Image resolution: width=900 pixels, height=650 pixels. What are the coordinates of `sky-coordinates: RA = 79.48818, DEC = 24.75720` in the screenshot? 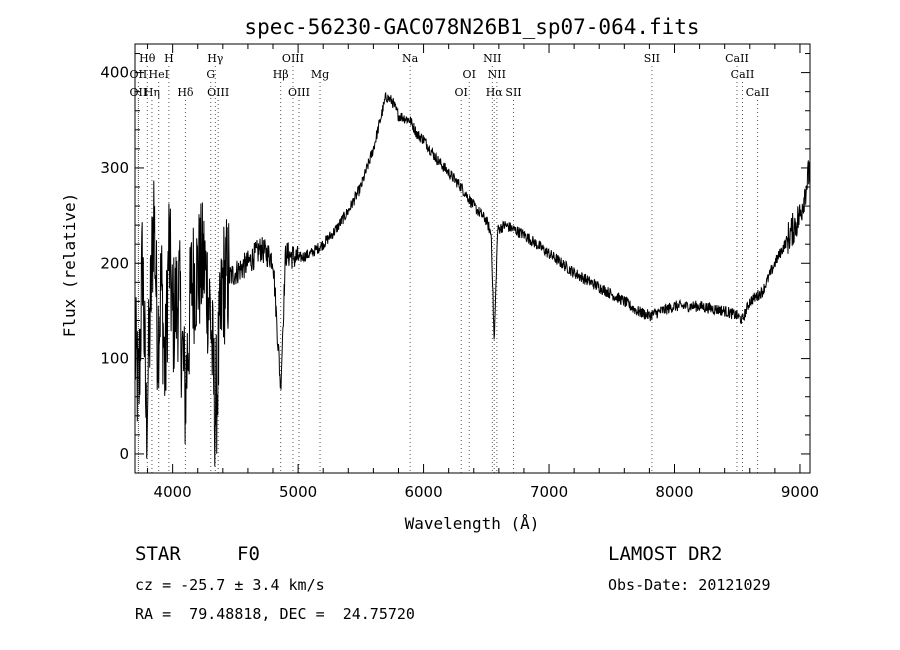 It's located at (275, 614).